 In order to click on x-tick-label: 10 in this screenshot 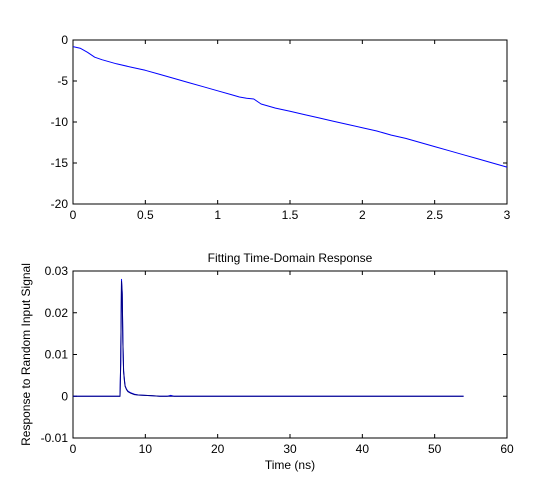, I will do `click(146, 449)`.